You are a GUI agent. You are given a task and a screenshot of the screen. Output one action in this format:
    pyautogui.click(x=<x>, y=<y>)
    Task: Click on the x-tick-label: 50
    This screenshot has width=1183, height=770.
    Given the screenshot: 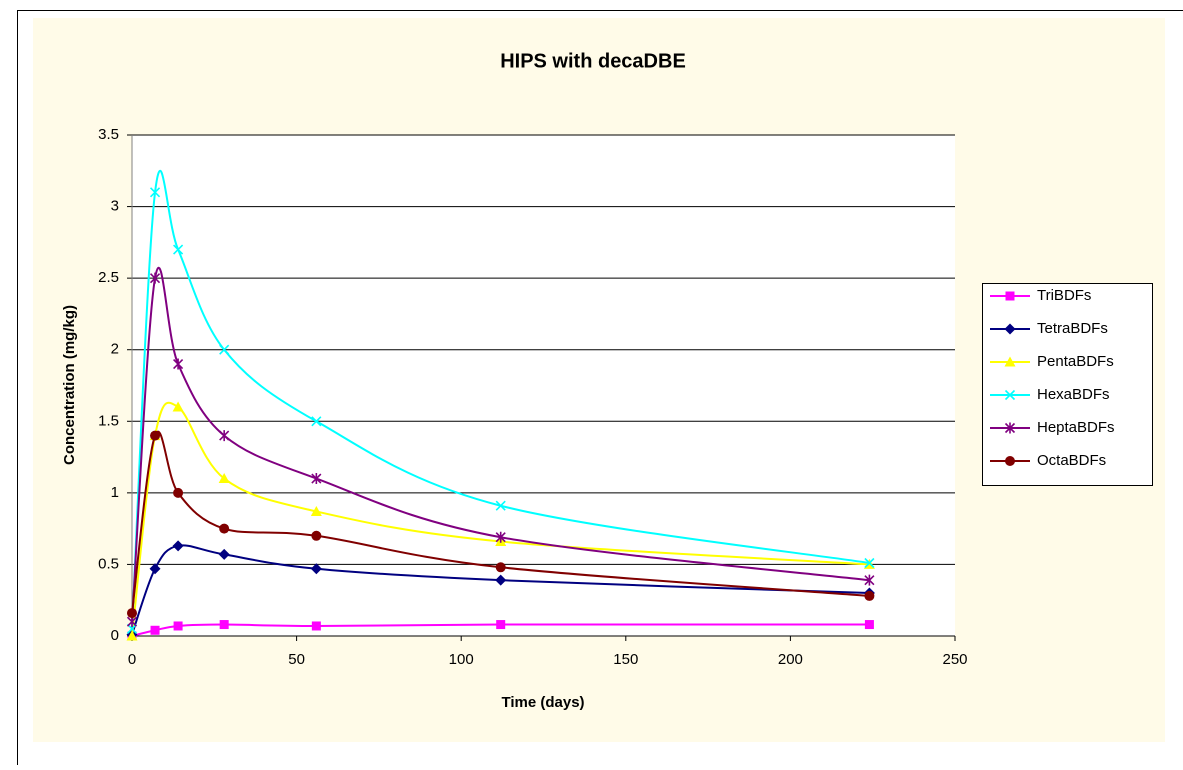 What is the action you would take?
    pyautogui.click(x=296, y=659)
    